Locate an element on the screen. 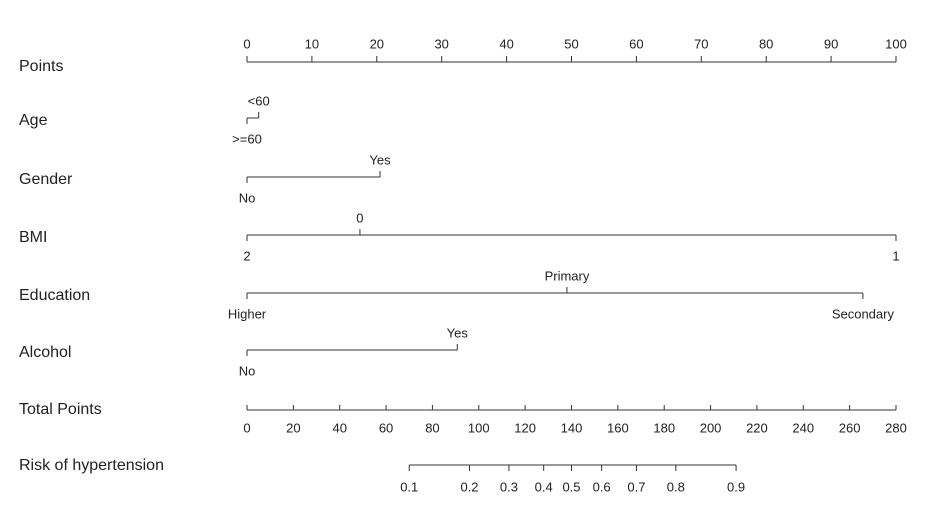 The width and height of the screenshot is (943, 512). tick-label: 200 is located at coordinates (711, 427).